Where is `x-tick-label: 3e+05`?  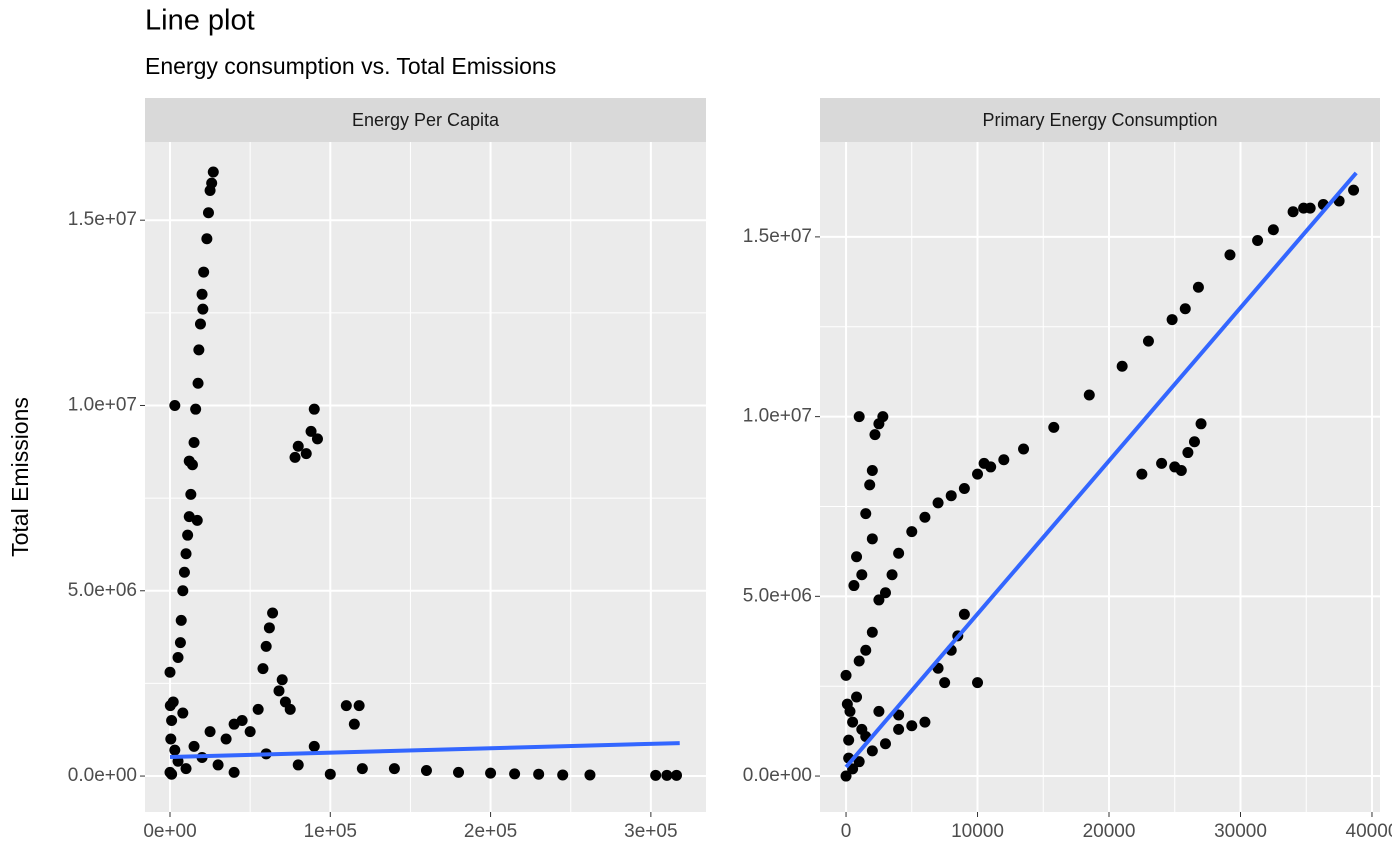
x-tick-label: 3e+05 is located at coordinates (650, 831).